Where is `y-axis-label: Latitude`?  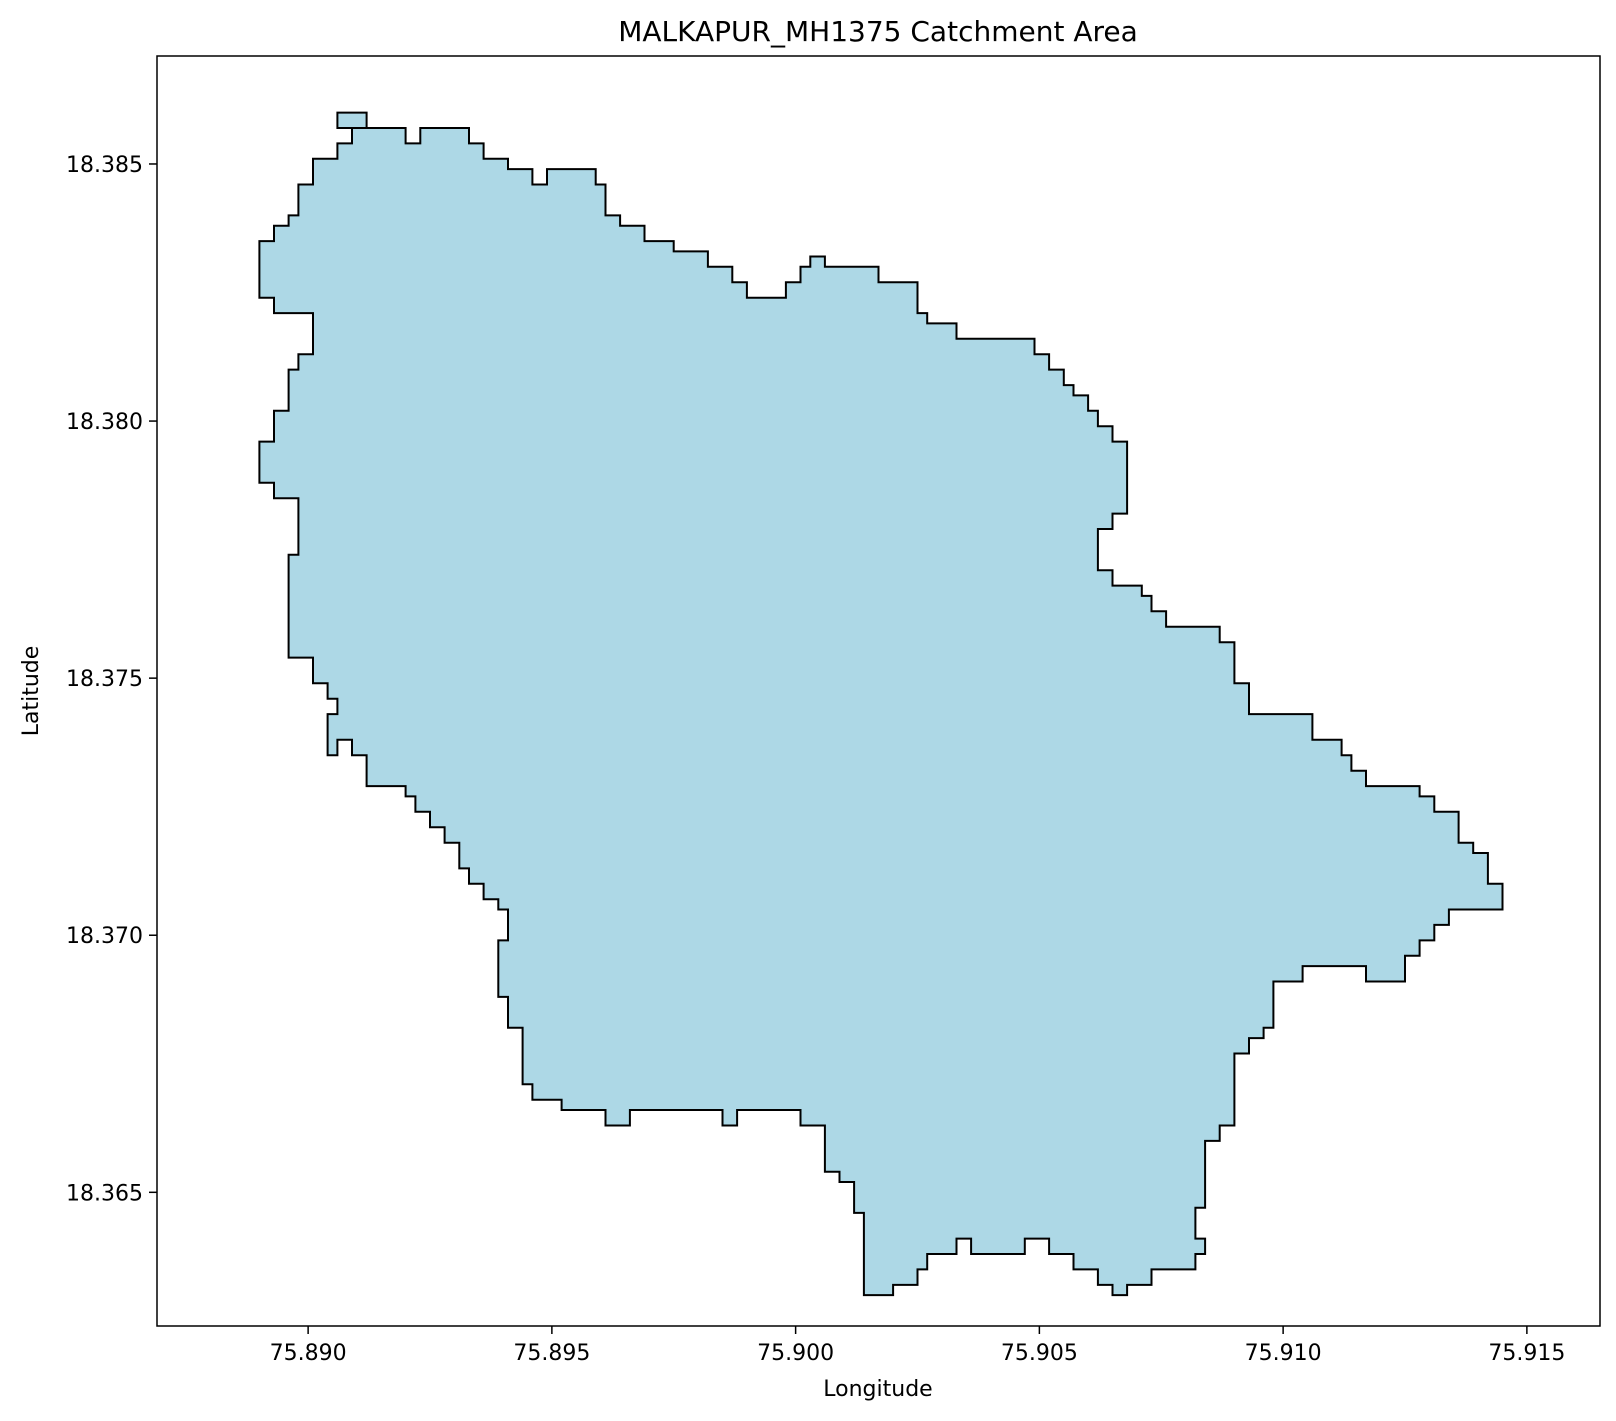
y-axis-label: Latitude is located at coordinates (31, 691).